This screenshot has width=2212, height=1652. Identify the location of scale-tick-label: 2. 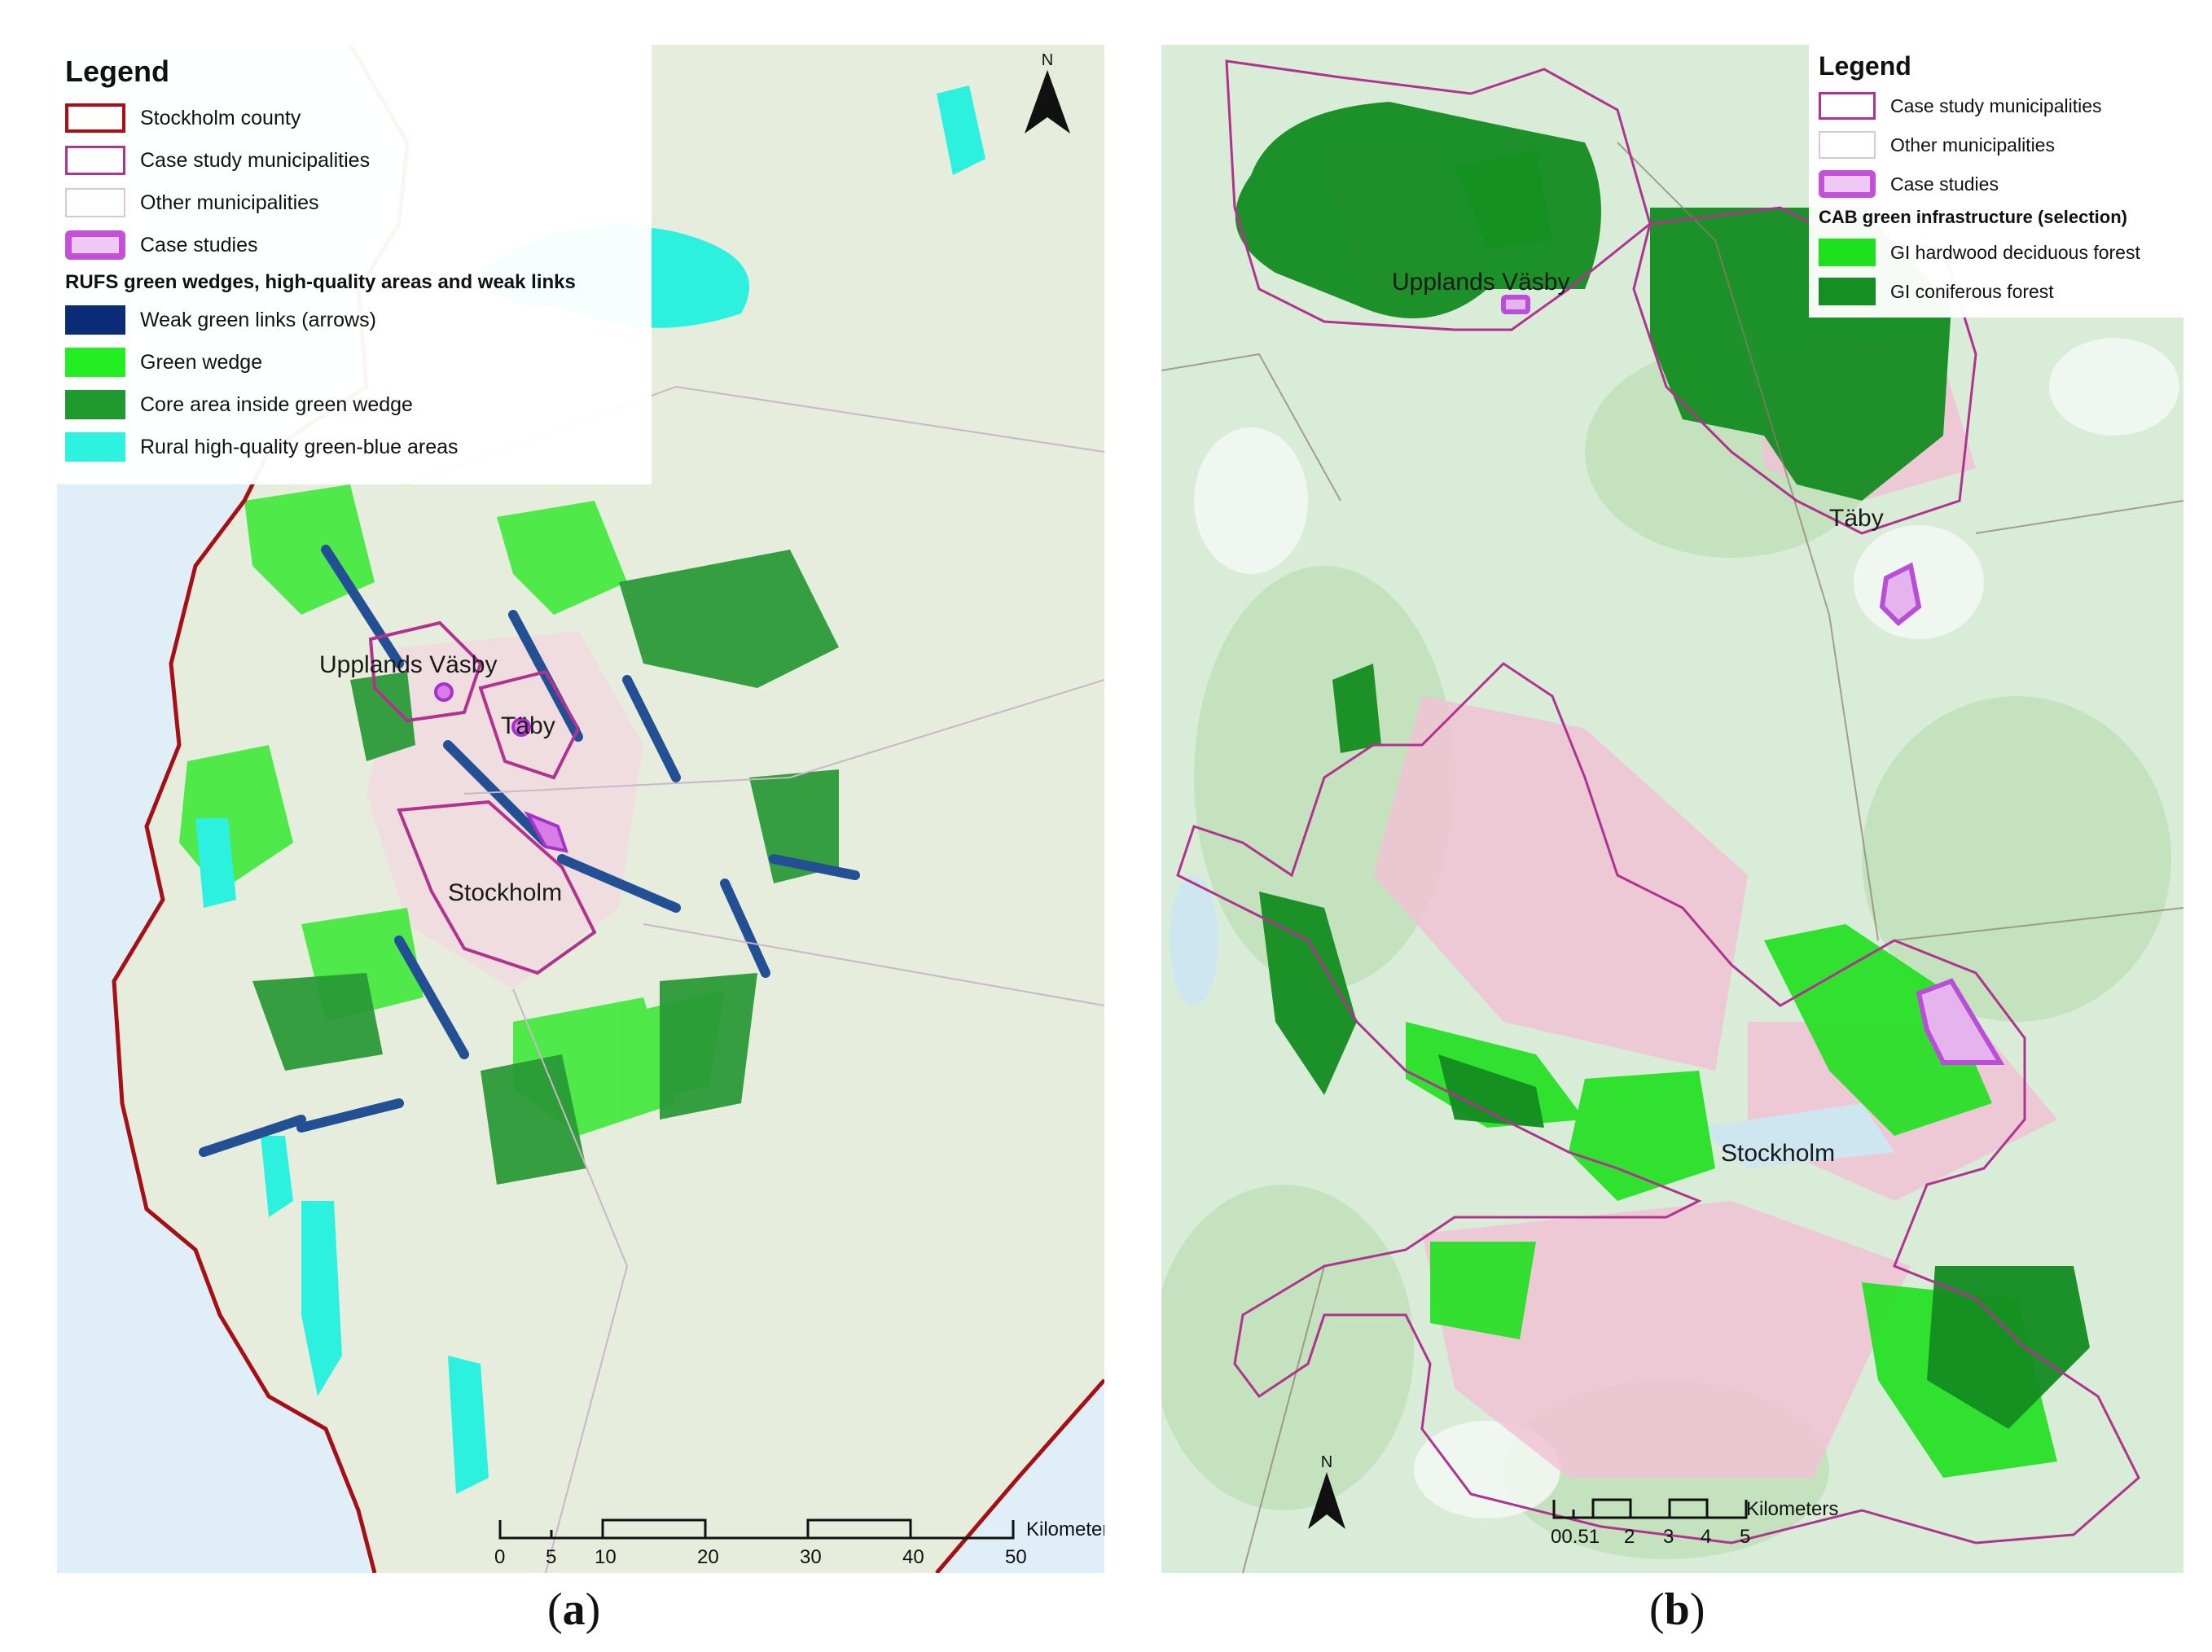
(1630, 1537).